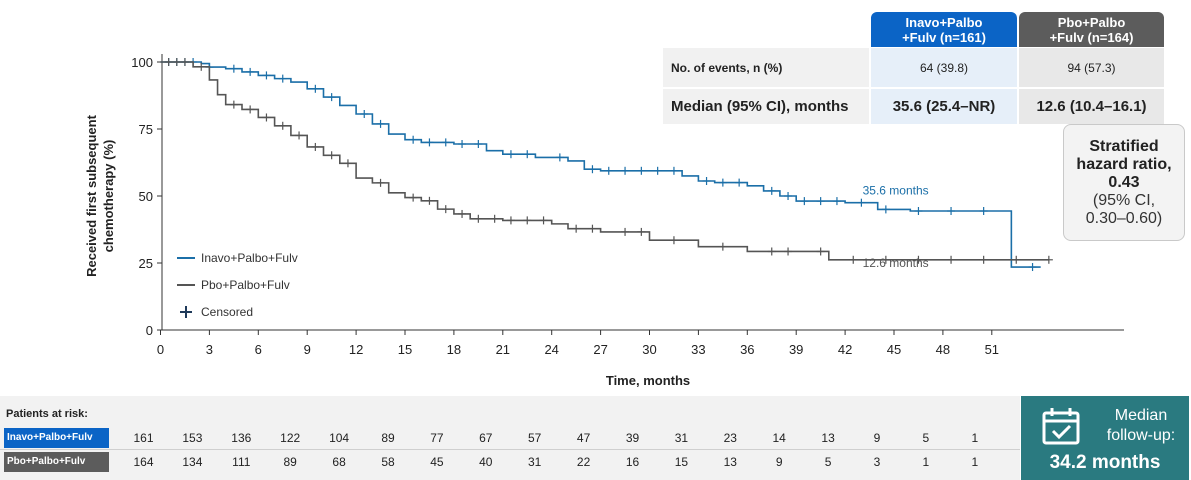  I want to click on x-tick-label: 51, so click(992, 349).